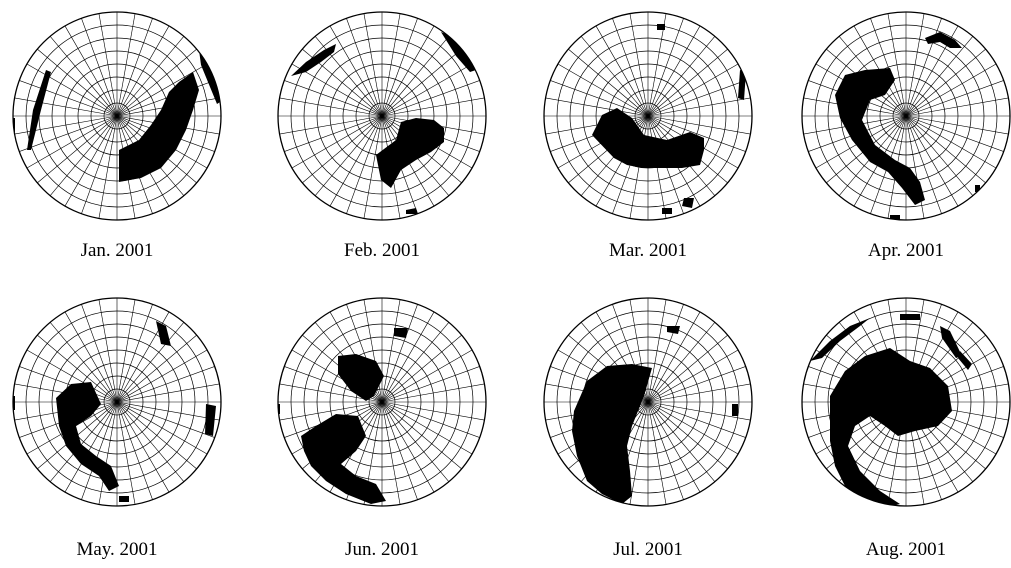  I want to click on map-panel-feb: Feb. 2001, so click(382, 135).